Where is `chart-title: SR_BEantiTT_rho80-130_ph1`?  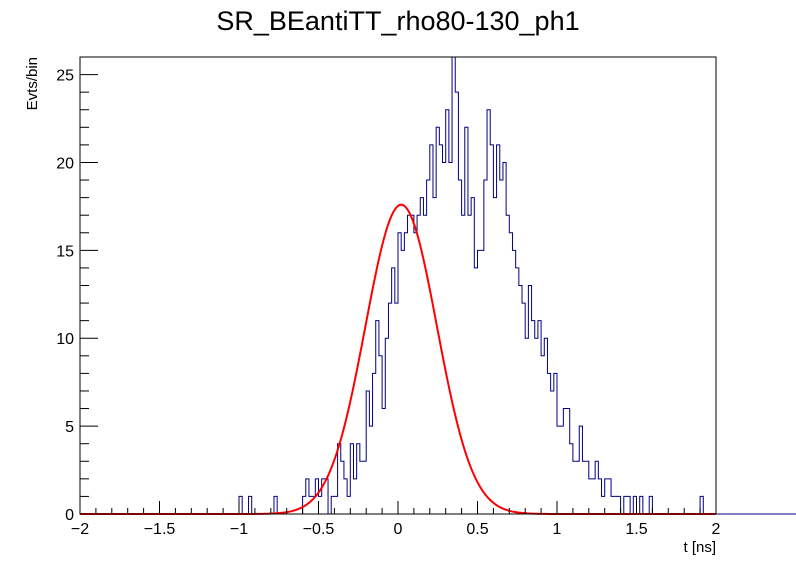
chart-title: SR_BEantiTT_rho80-130_ph1 is located at coordinates (397, 21).